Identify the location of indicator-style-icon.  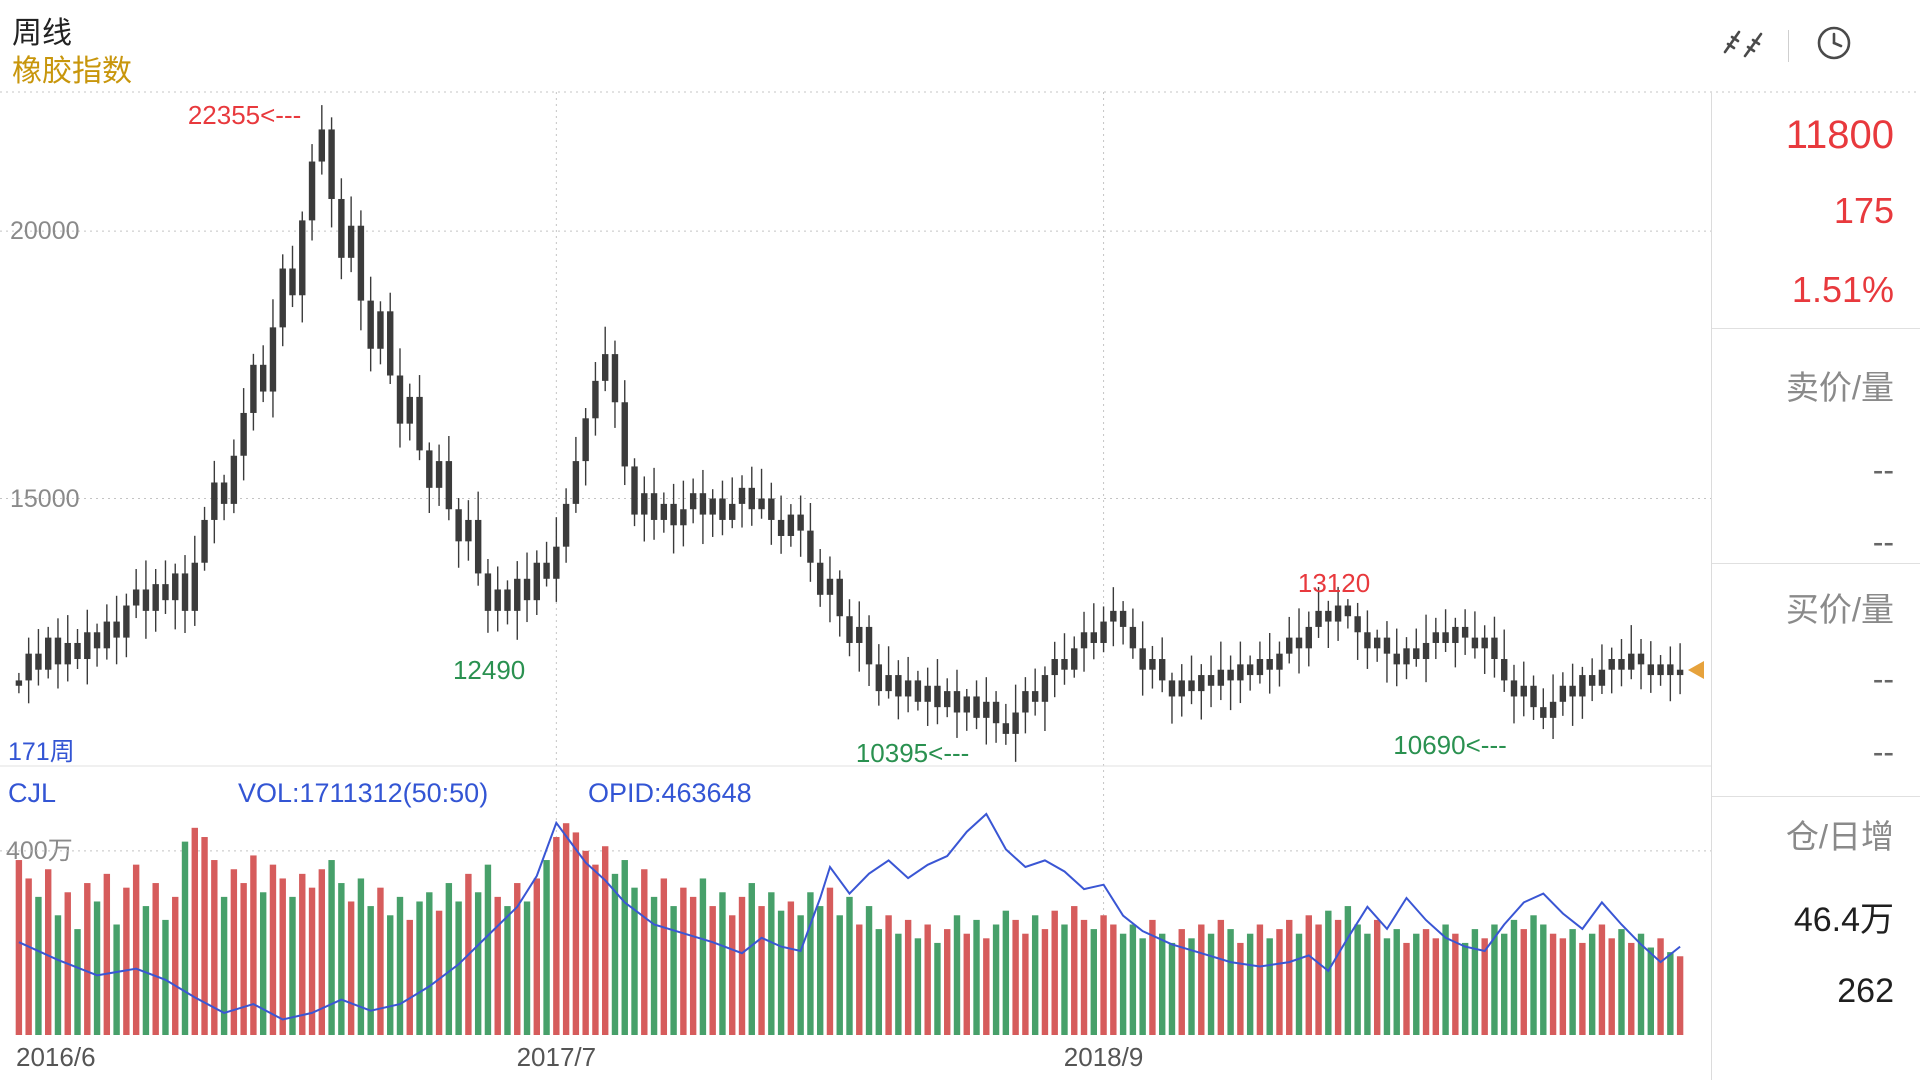
(1743, 45).